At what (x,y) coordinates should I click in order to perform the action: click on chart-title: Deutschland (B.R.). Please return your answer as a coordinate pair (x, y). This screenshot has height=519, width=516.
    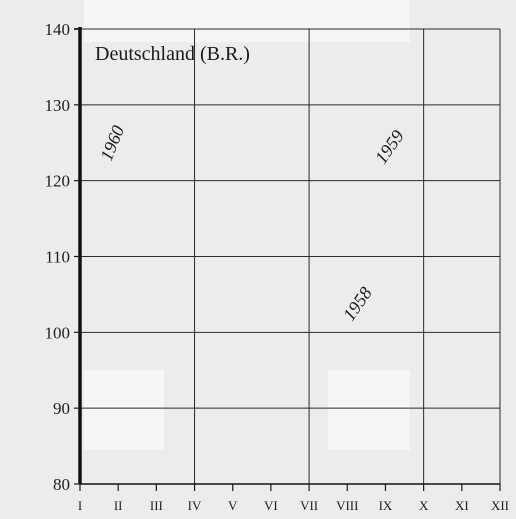
    Looking at the image, I should click on (172, 54).